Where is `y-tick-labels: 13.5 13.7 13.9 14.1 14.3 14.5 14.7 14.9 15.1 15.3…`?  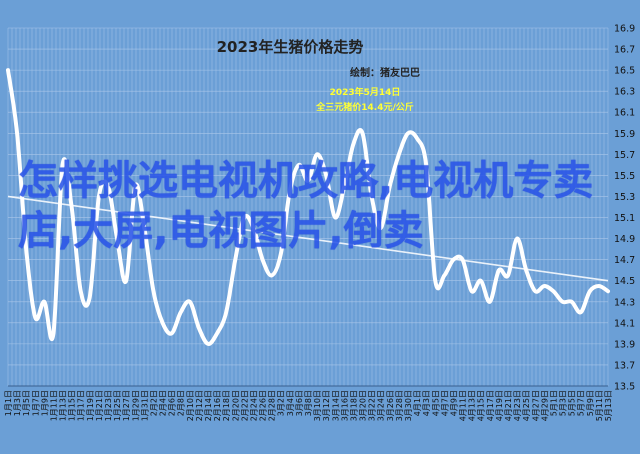 y-tick-labels: 13.5 13.7 13.9 14.1 14.3 14.5 14.7 14.9 15.1 15.3… is located at coordinates (624, 208).